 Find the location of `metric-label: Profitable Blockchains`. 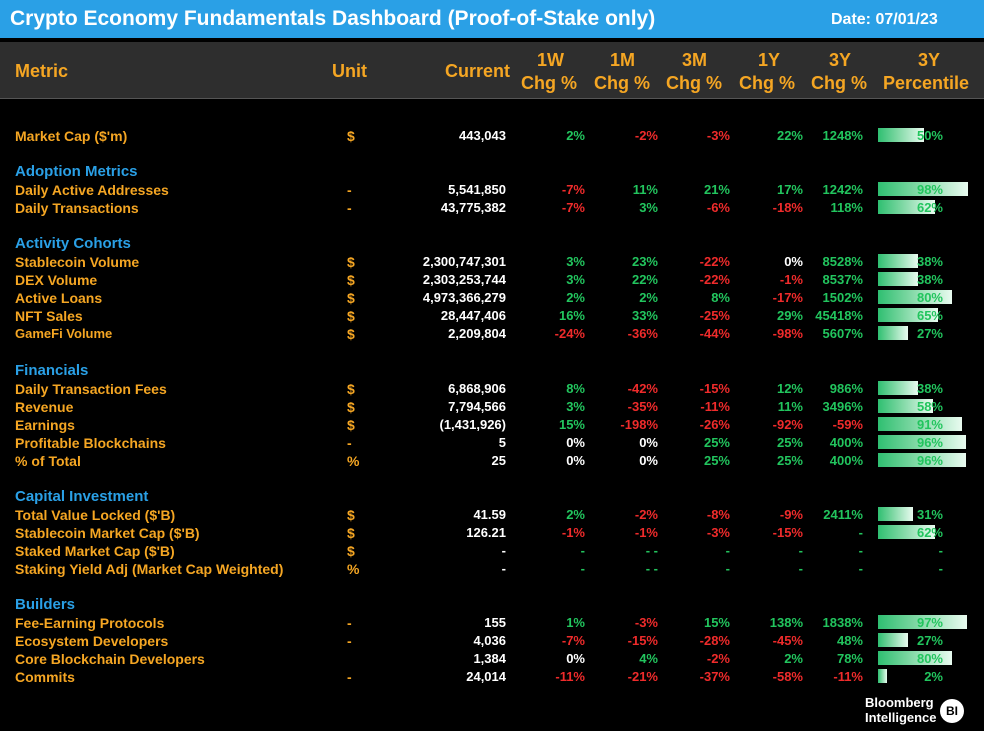

metric-label: Profitable Blockchains is located at coordinates (90, 443).